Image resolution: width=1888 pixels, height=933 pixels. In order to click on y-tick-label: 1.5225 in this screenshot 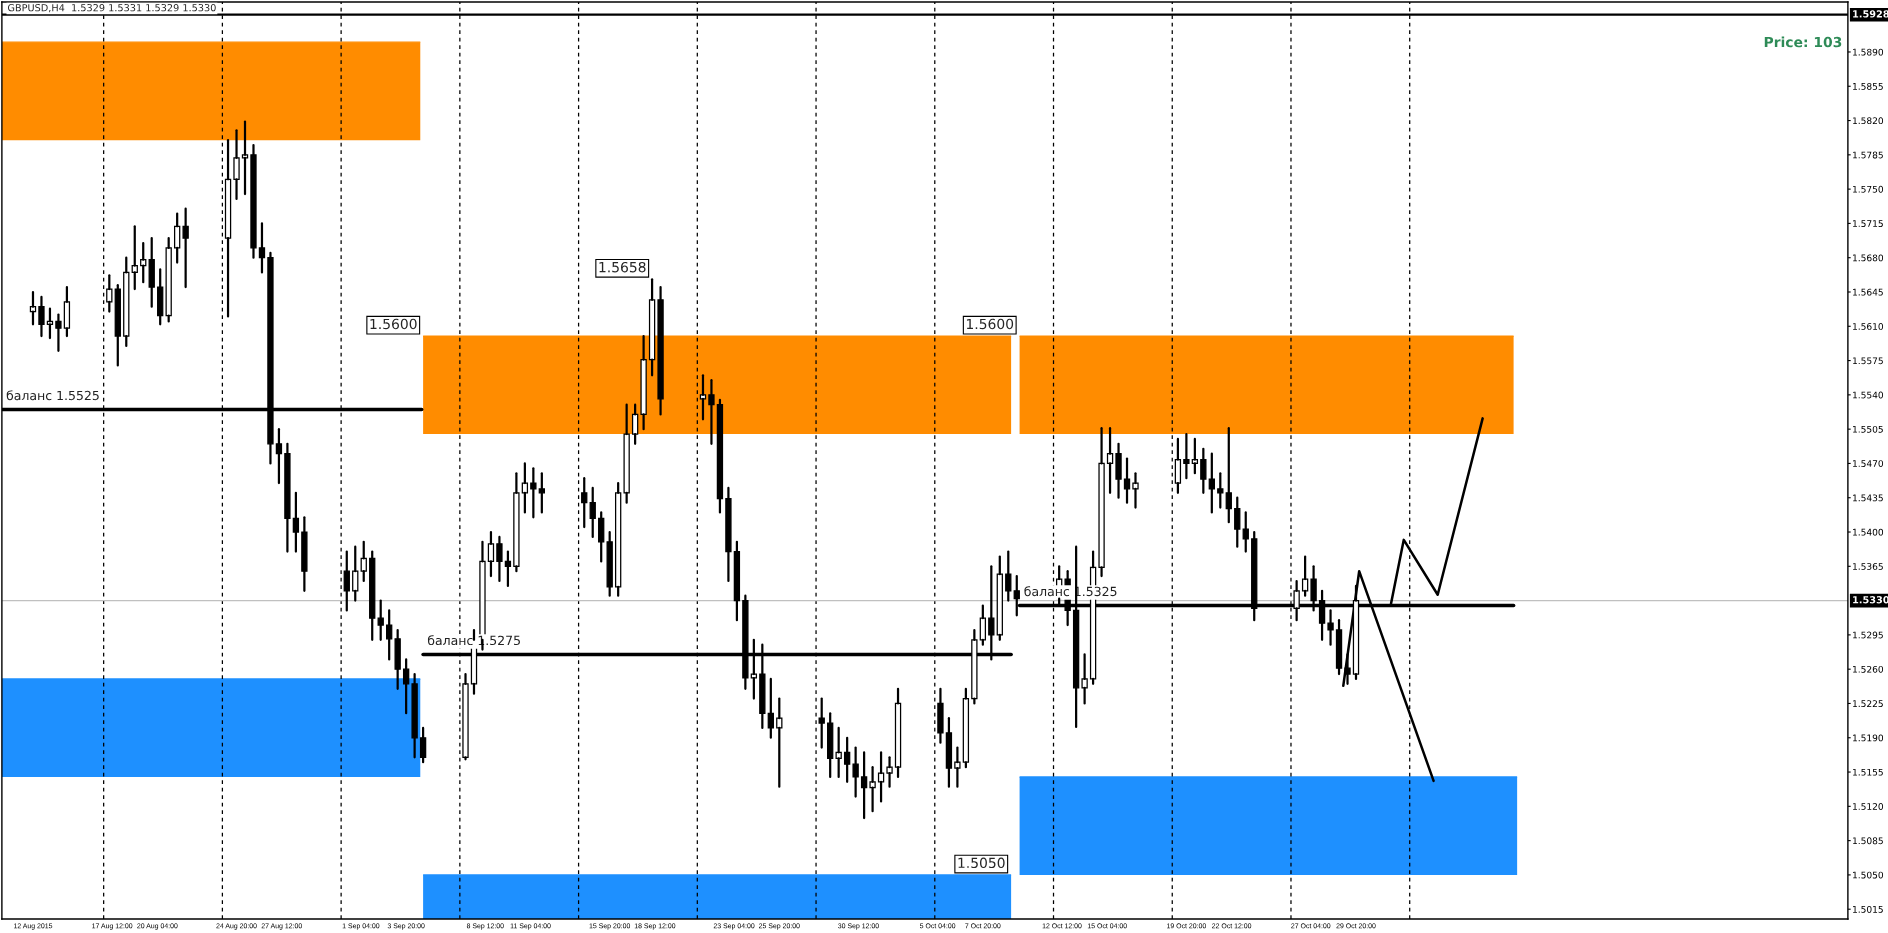, I will do `click(1868, 704)`.